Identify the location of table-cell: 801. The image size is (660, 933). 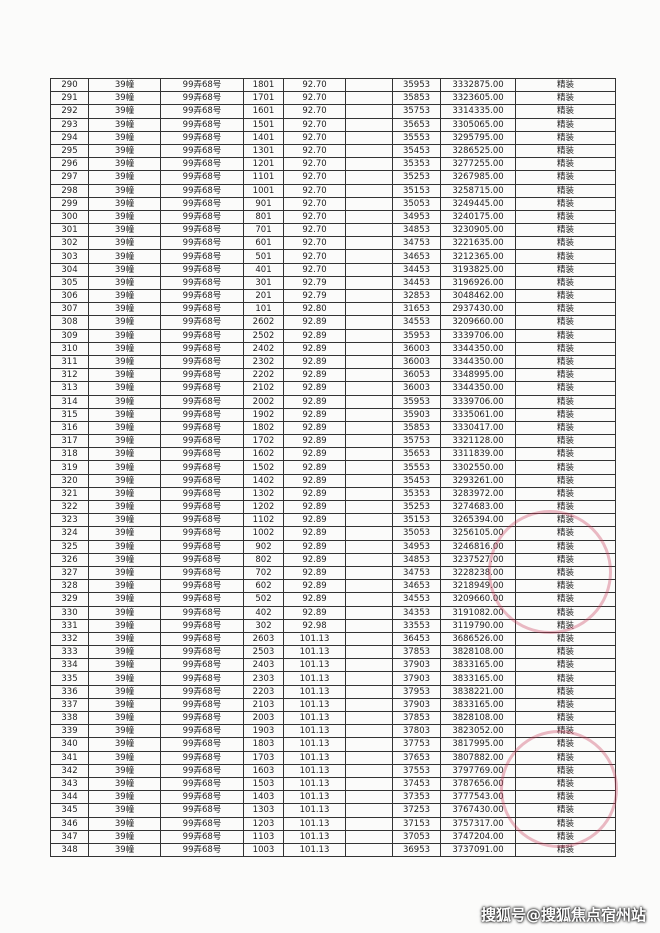
(263, 217).